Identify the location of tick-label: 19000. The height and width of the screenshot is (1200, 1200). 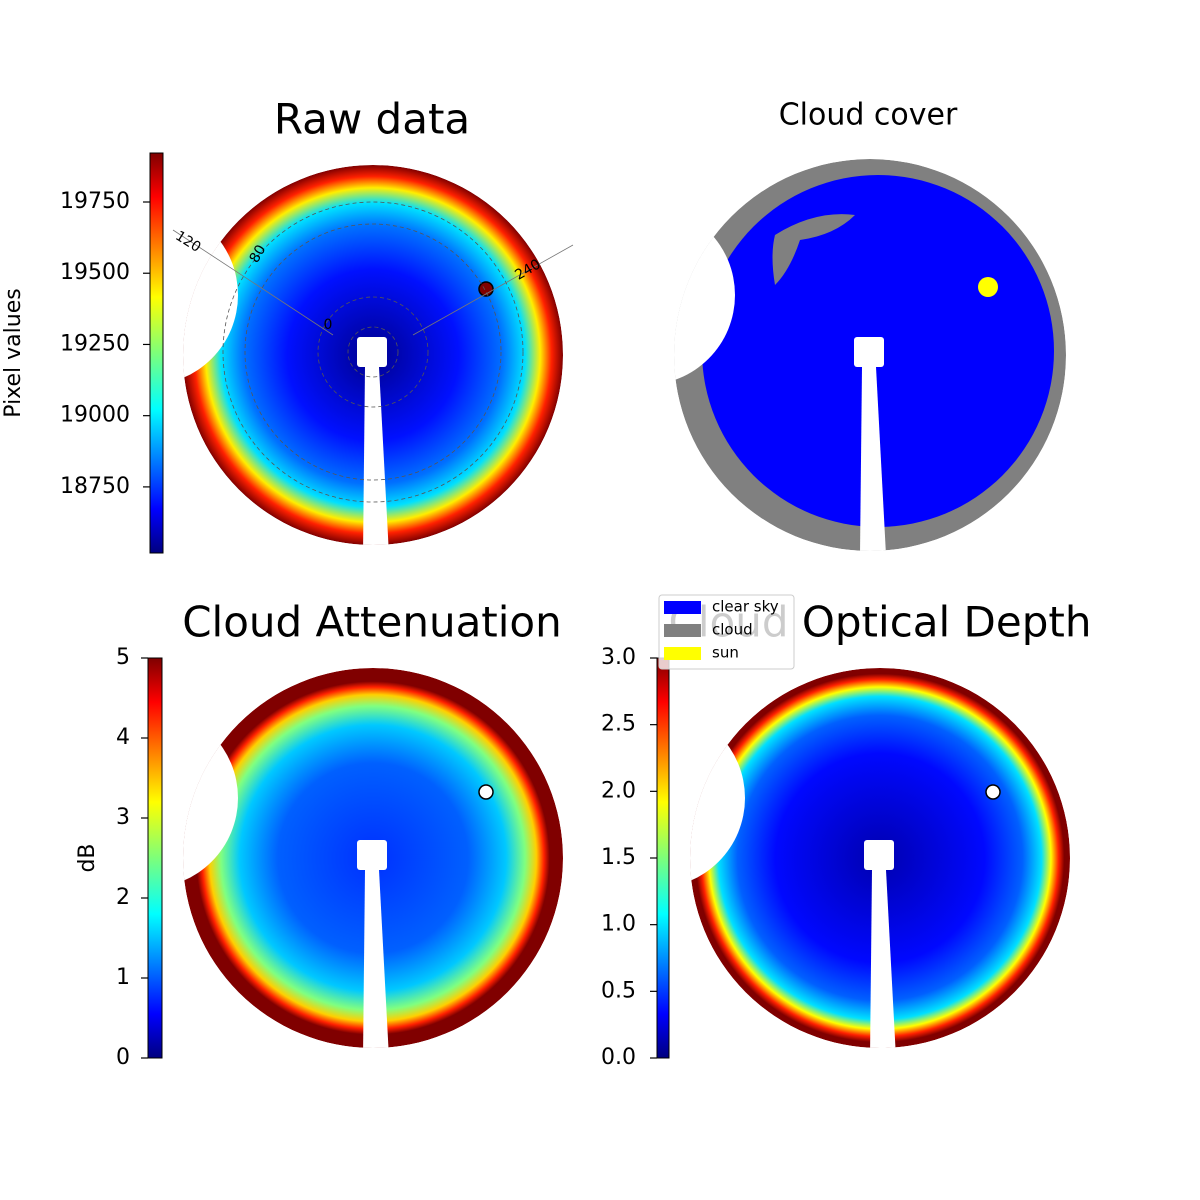
(95, 415).